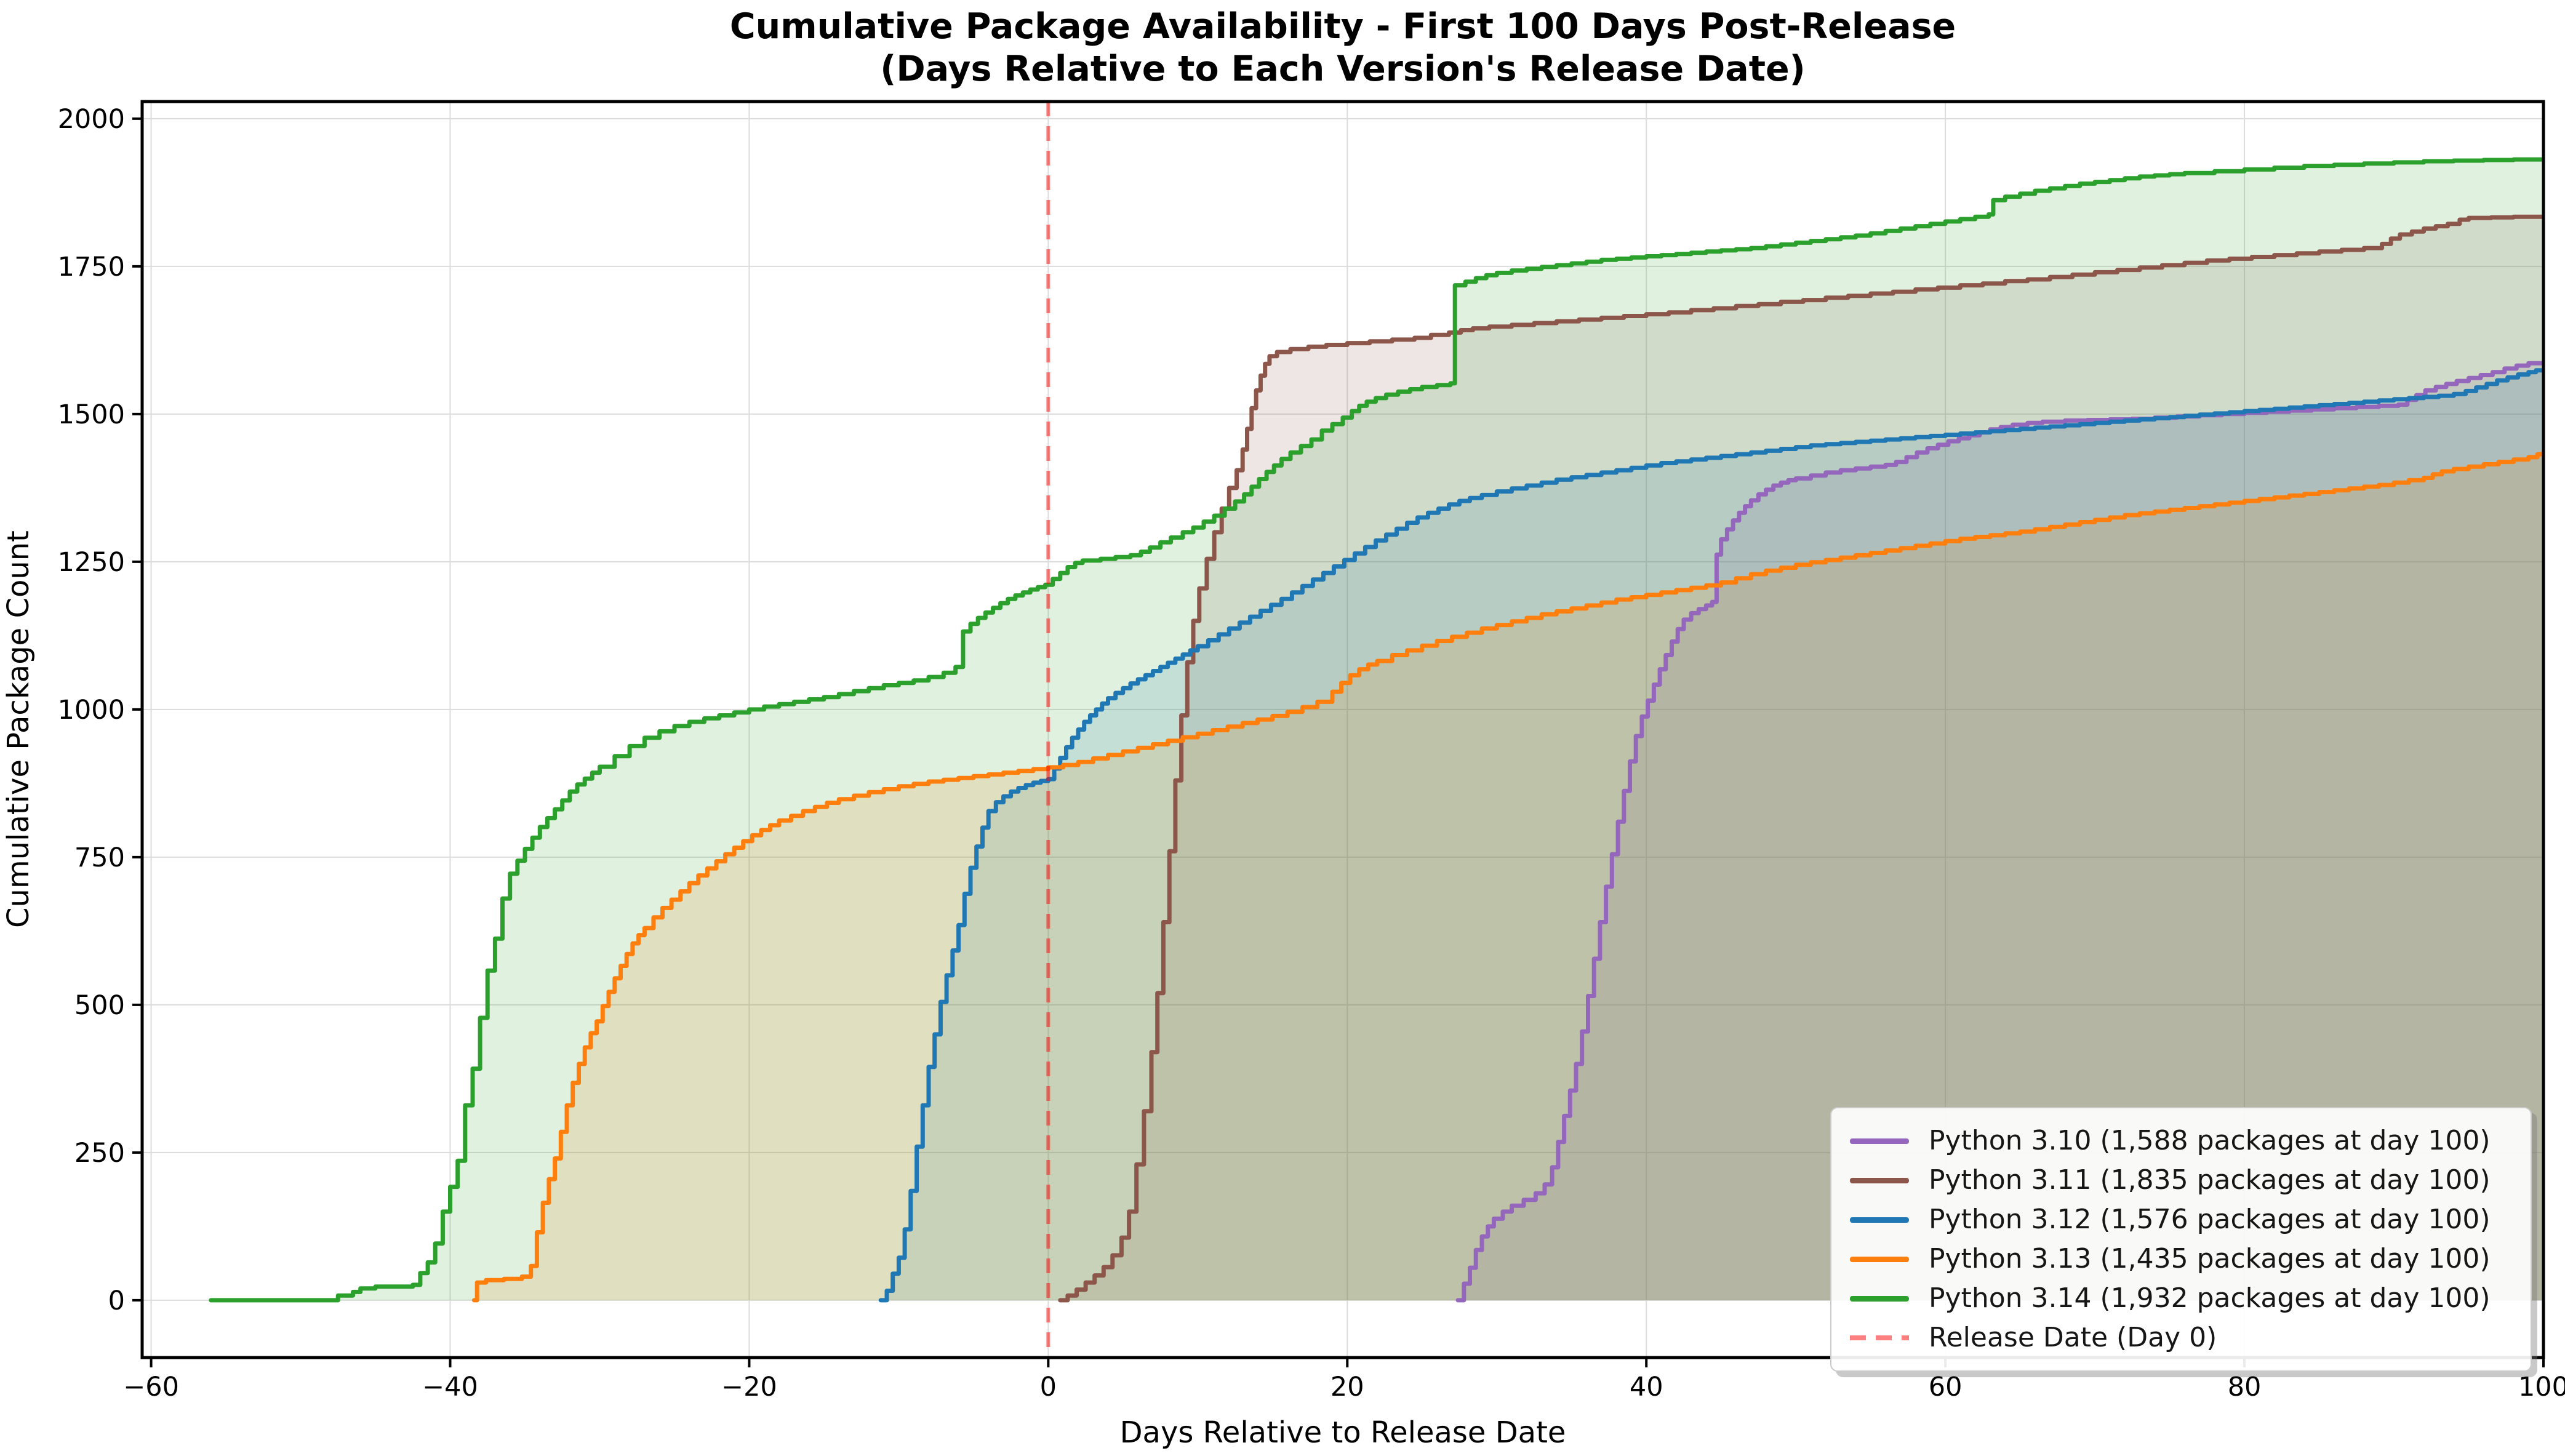  What do you see at coordinates (1879, 1337) in the screenshot?
I see `legend-dashed-line-swatch` at bounding box center [1879, 1337].